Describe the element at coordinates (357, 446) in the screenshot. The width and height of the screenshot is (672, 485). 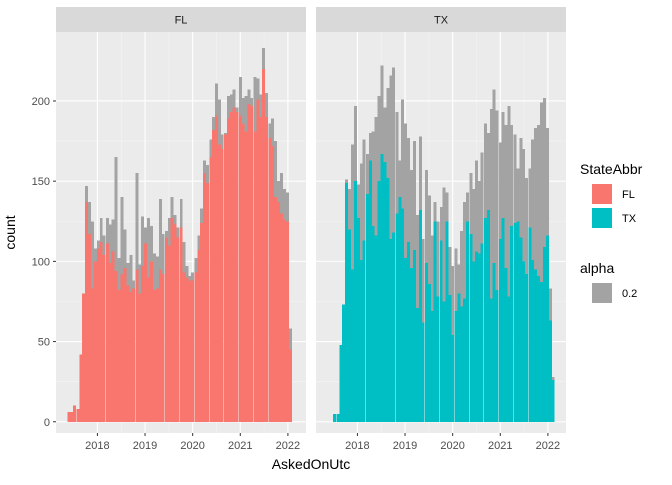
I see `x-tick-label: 2018` at that location.